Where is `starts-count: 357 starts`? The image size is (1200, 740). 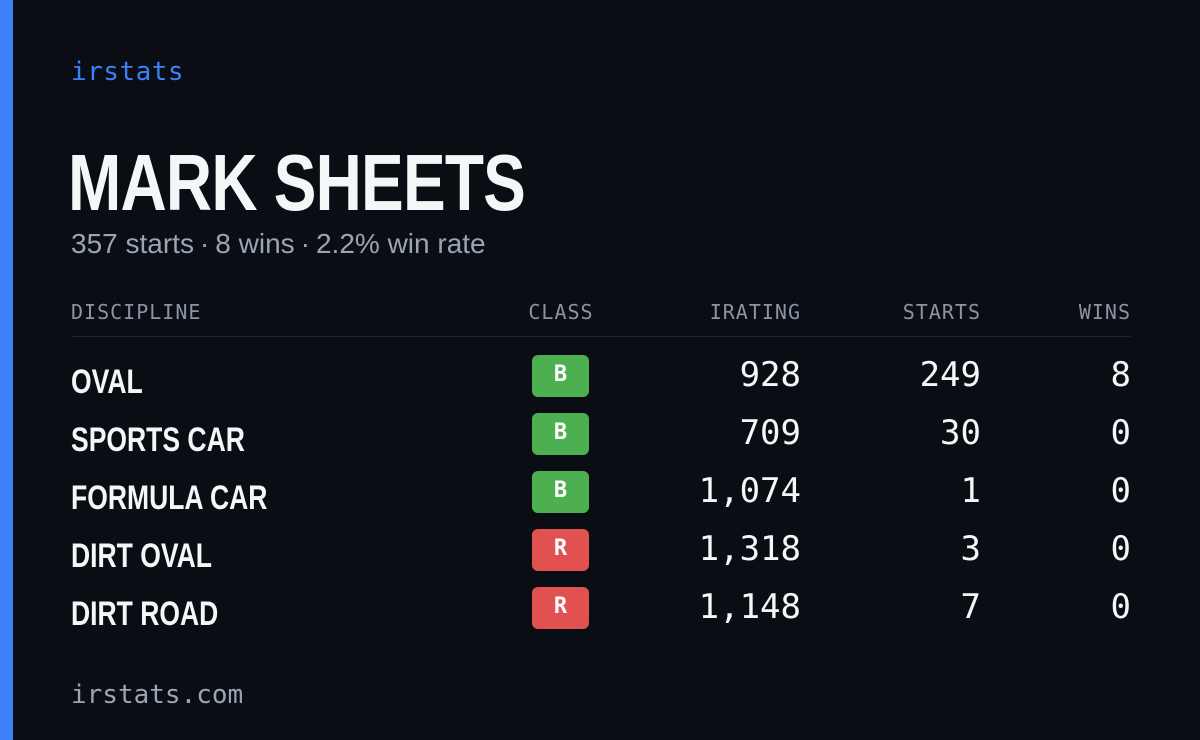
starts-count: 357 starts is located at coordinates (132, 243).